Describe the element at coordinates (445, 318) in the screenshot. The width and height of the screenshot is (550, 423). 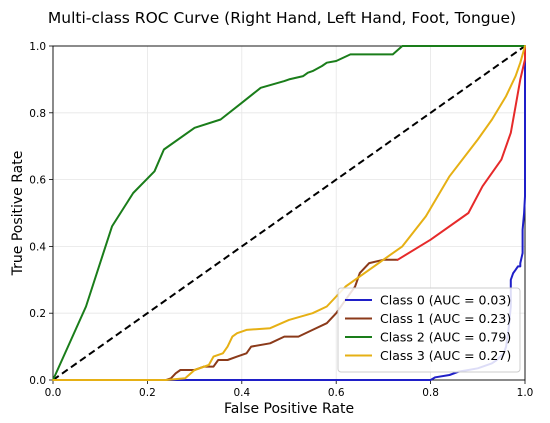
I see `legend-entry-label: Class 1 (AUC = 0.23)` at that location.